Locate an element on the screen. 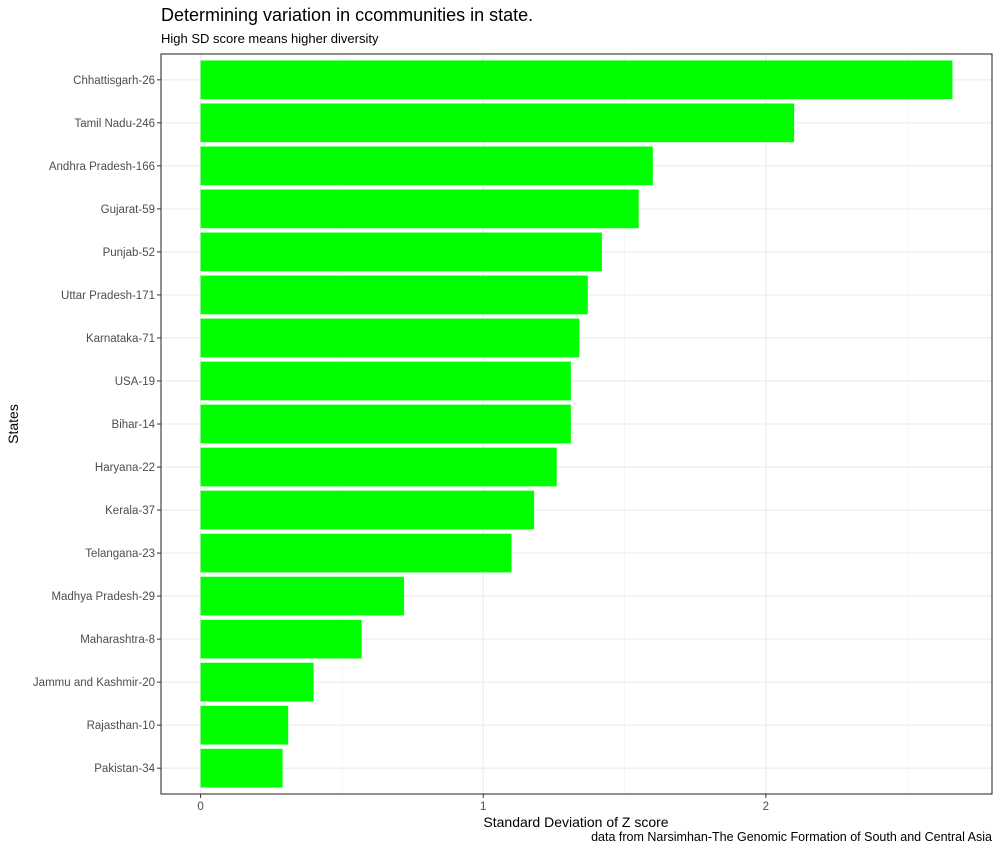  y-axis-title: States is located at coordinates (13, 424).